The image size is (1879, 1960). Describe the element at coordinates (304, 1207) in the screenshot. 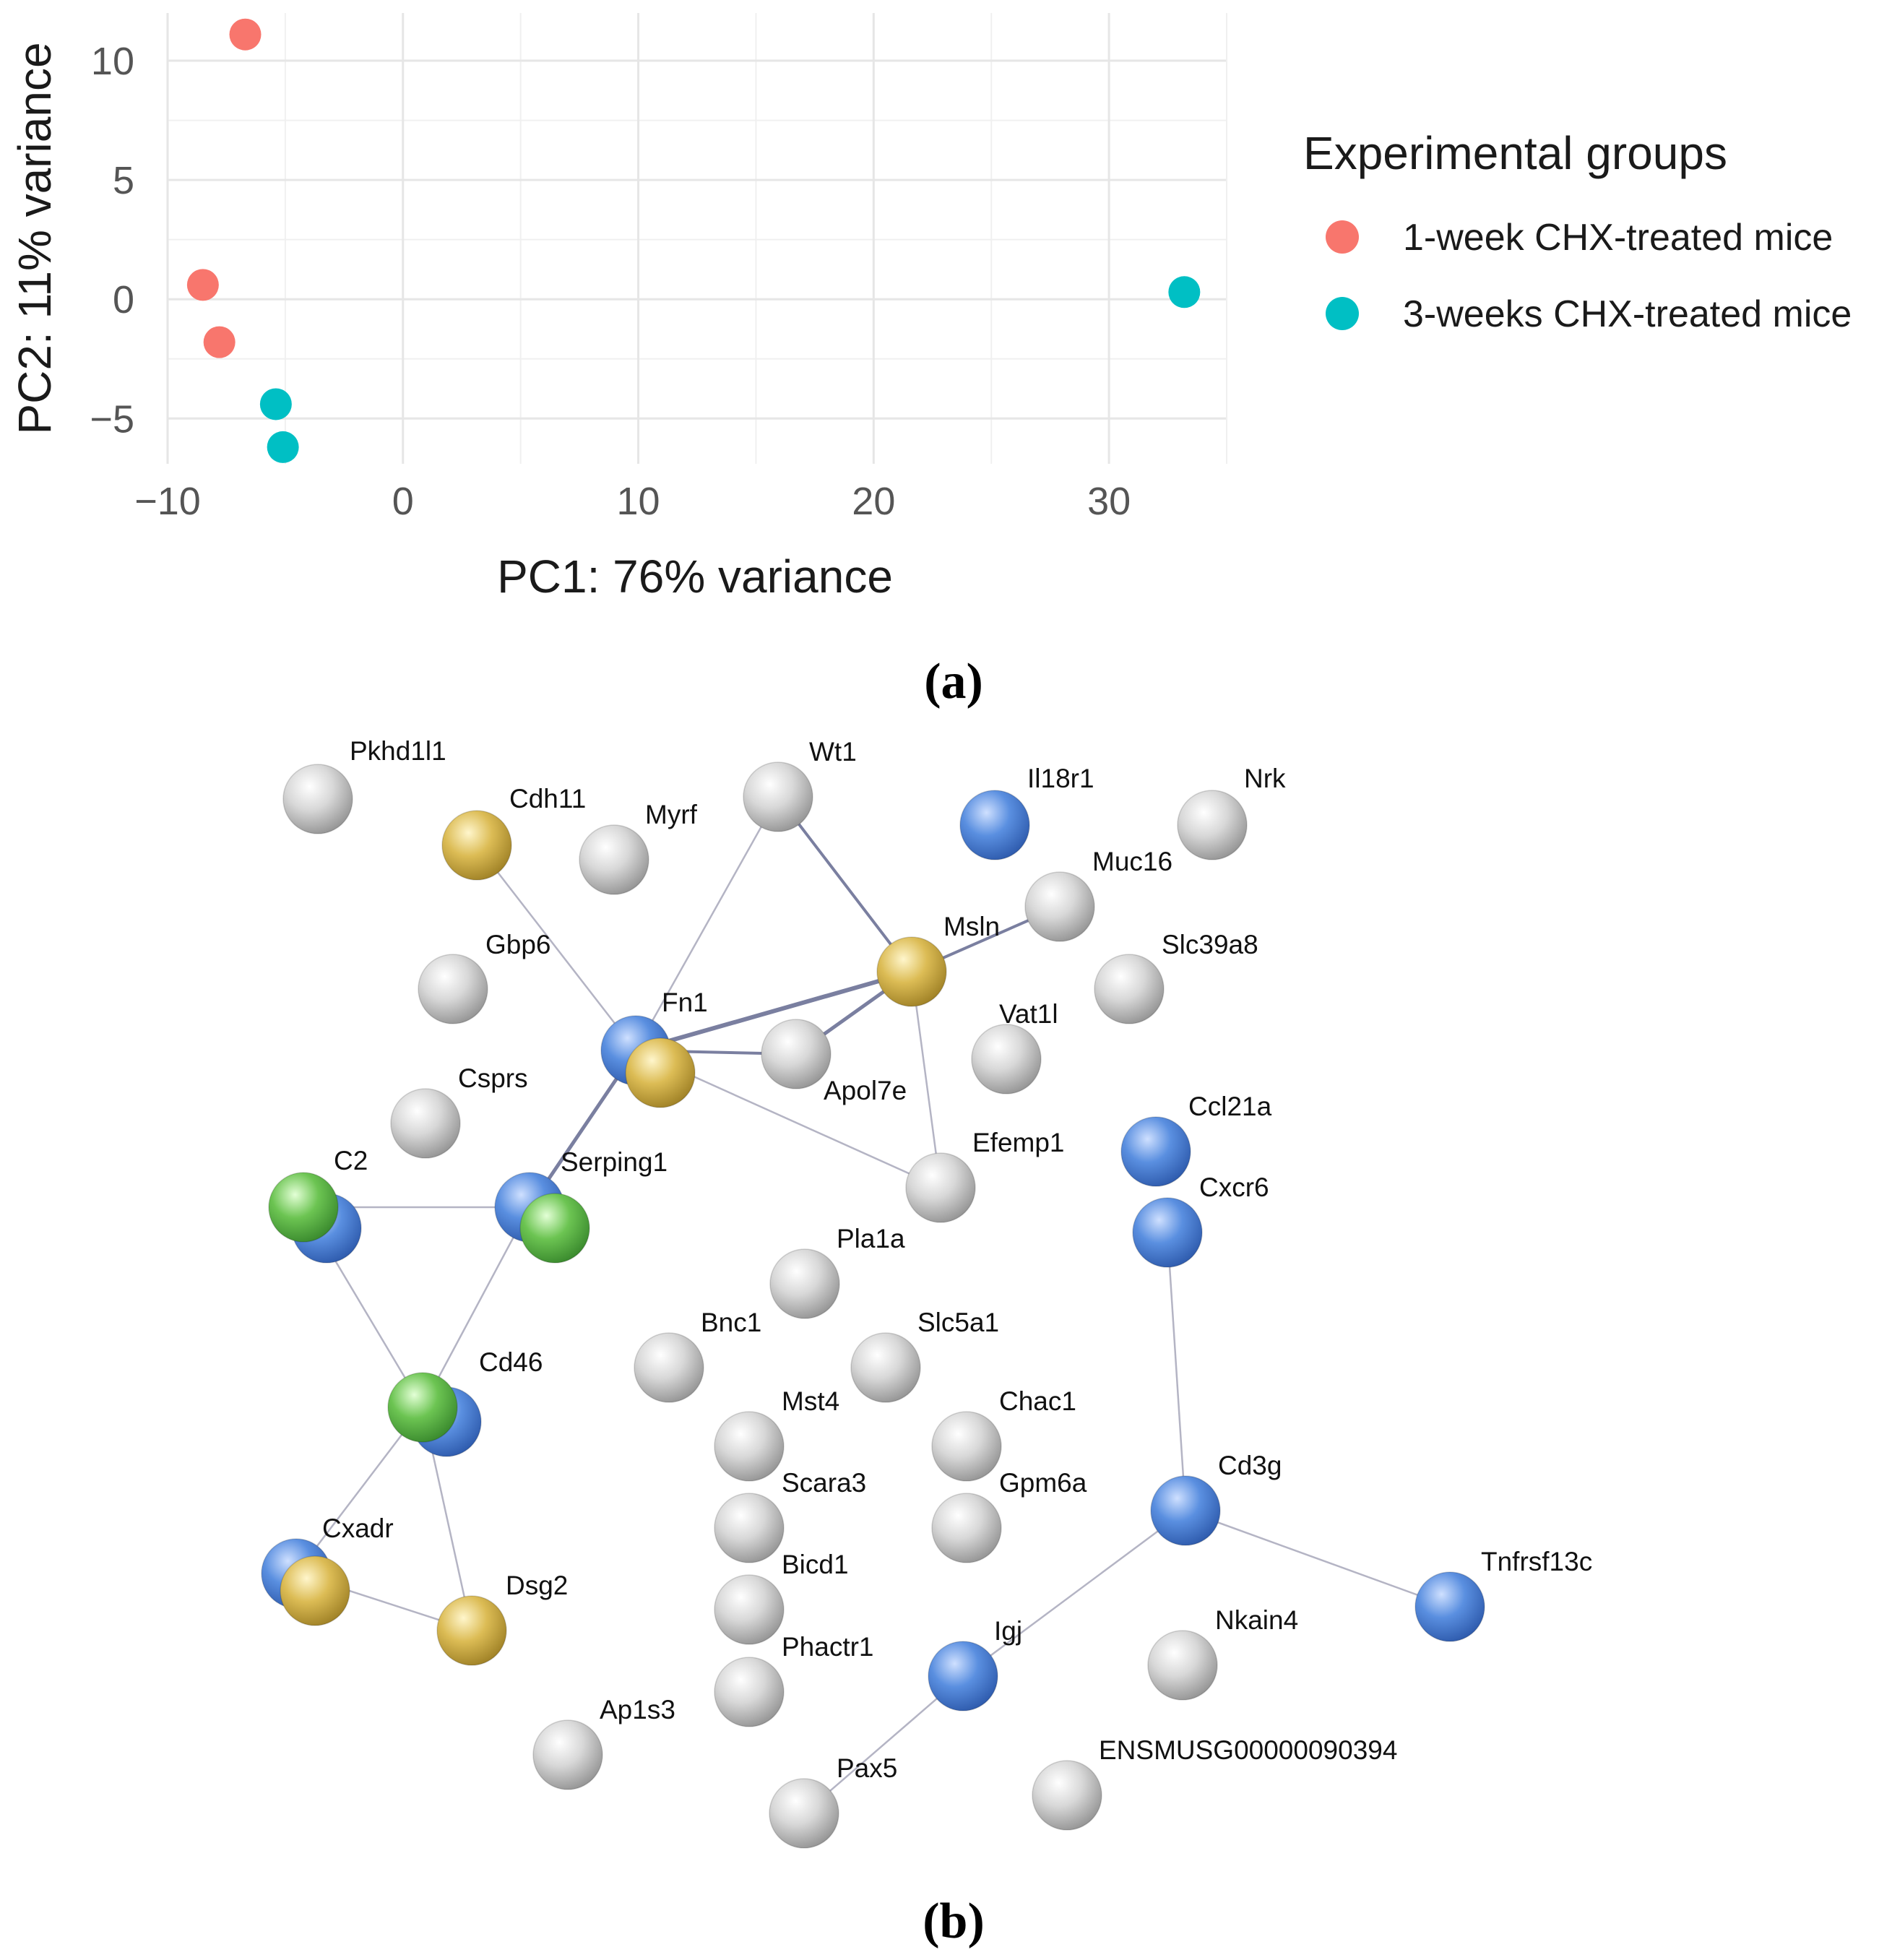

I see `node-c2` at that location.